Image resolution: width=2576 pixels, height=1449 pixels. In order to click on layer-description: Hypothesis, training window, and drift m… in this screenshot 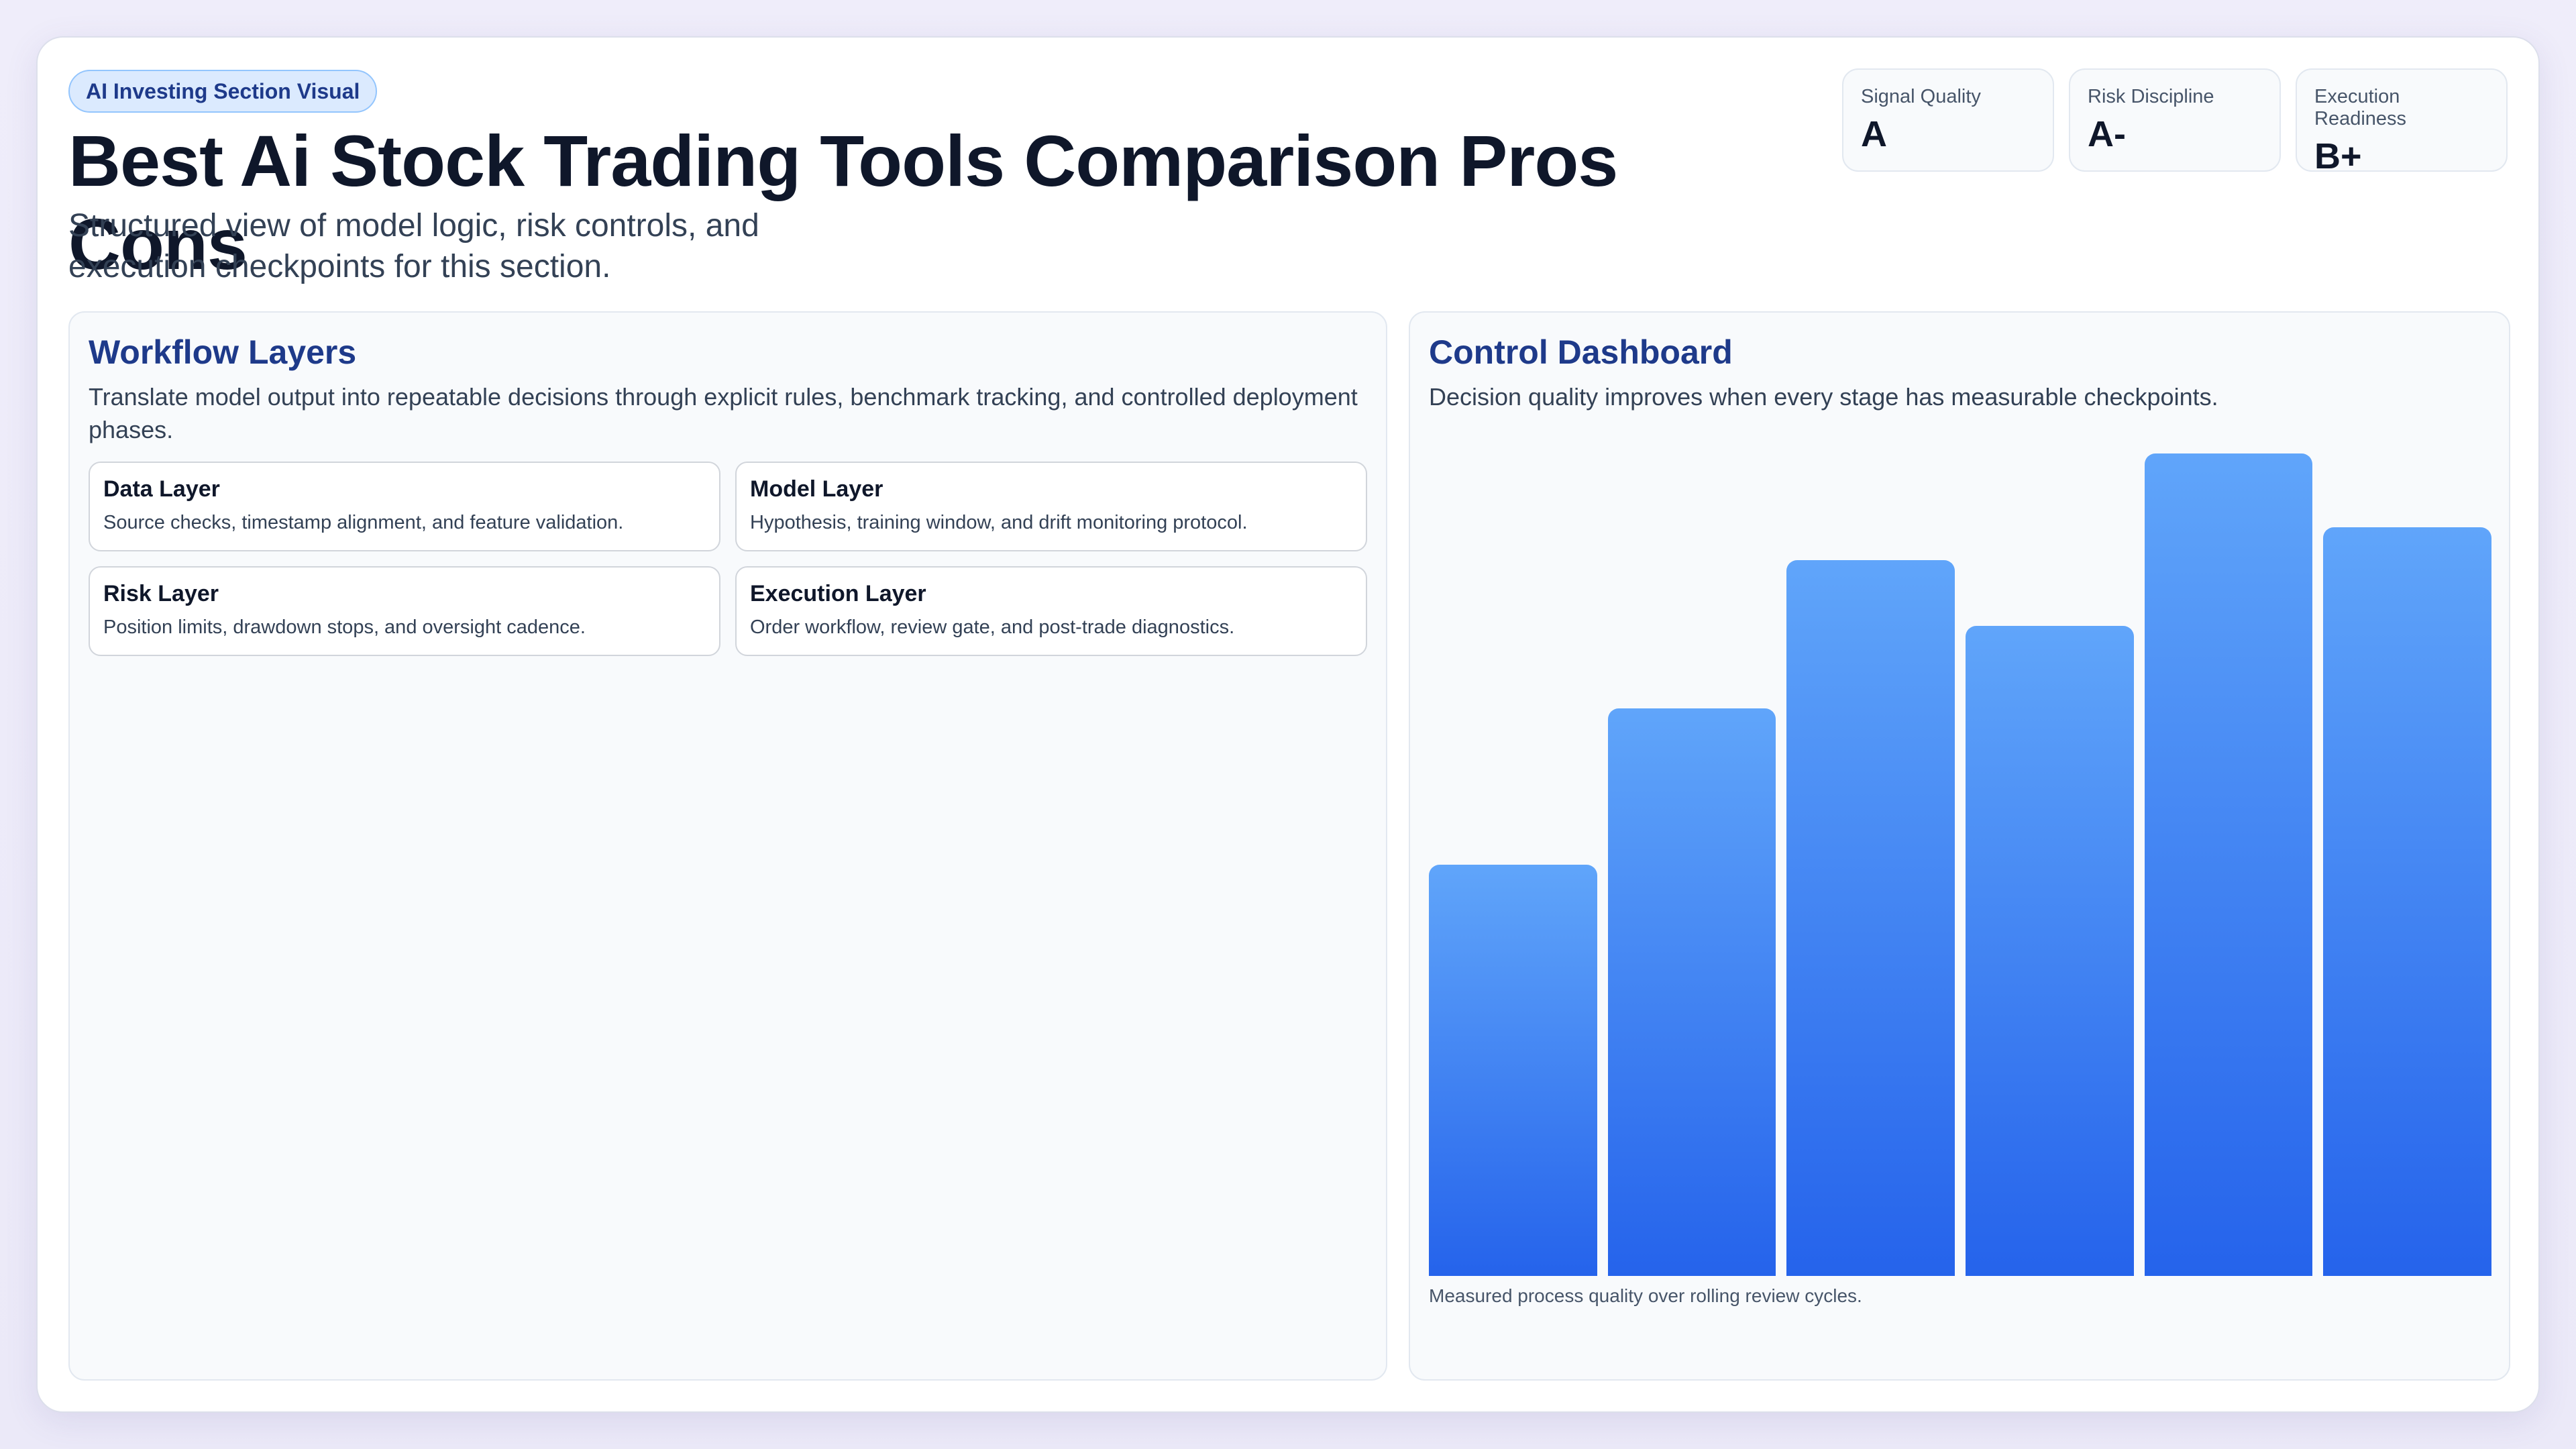, I will do `click(999, 522)`.